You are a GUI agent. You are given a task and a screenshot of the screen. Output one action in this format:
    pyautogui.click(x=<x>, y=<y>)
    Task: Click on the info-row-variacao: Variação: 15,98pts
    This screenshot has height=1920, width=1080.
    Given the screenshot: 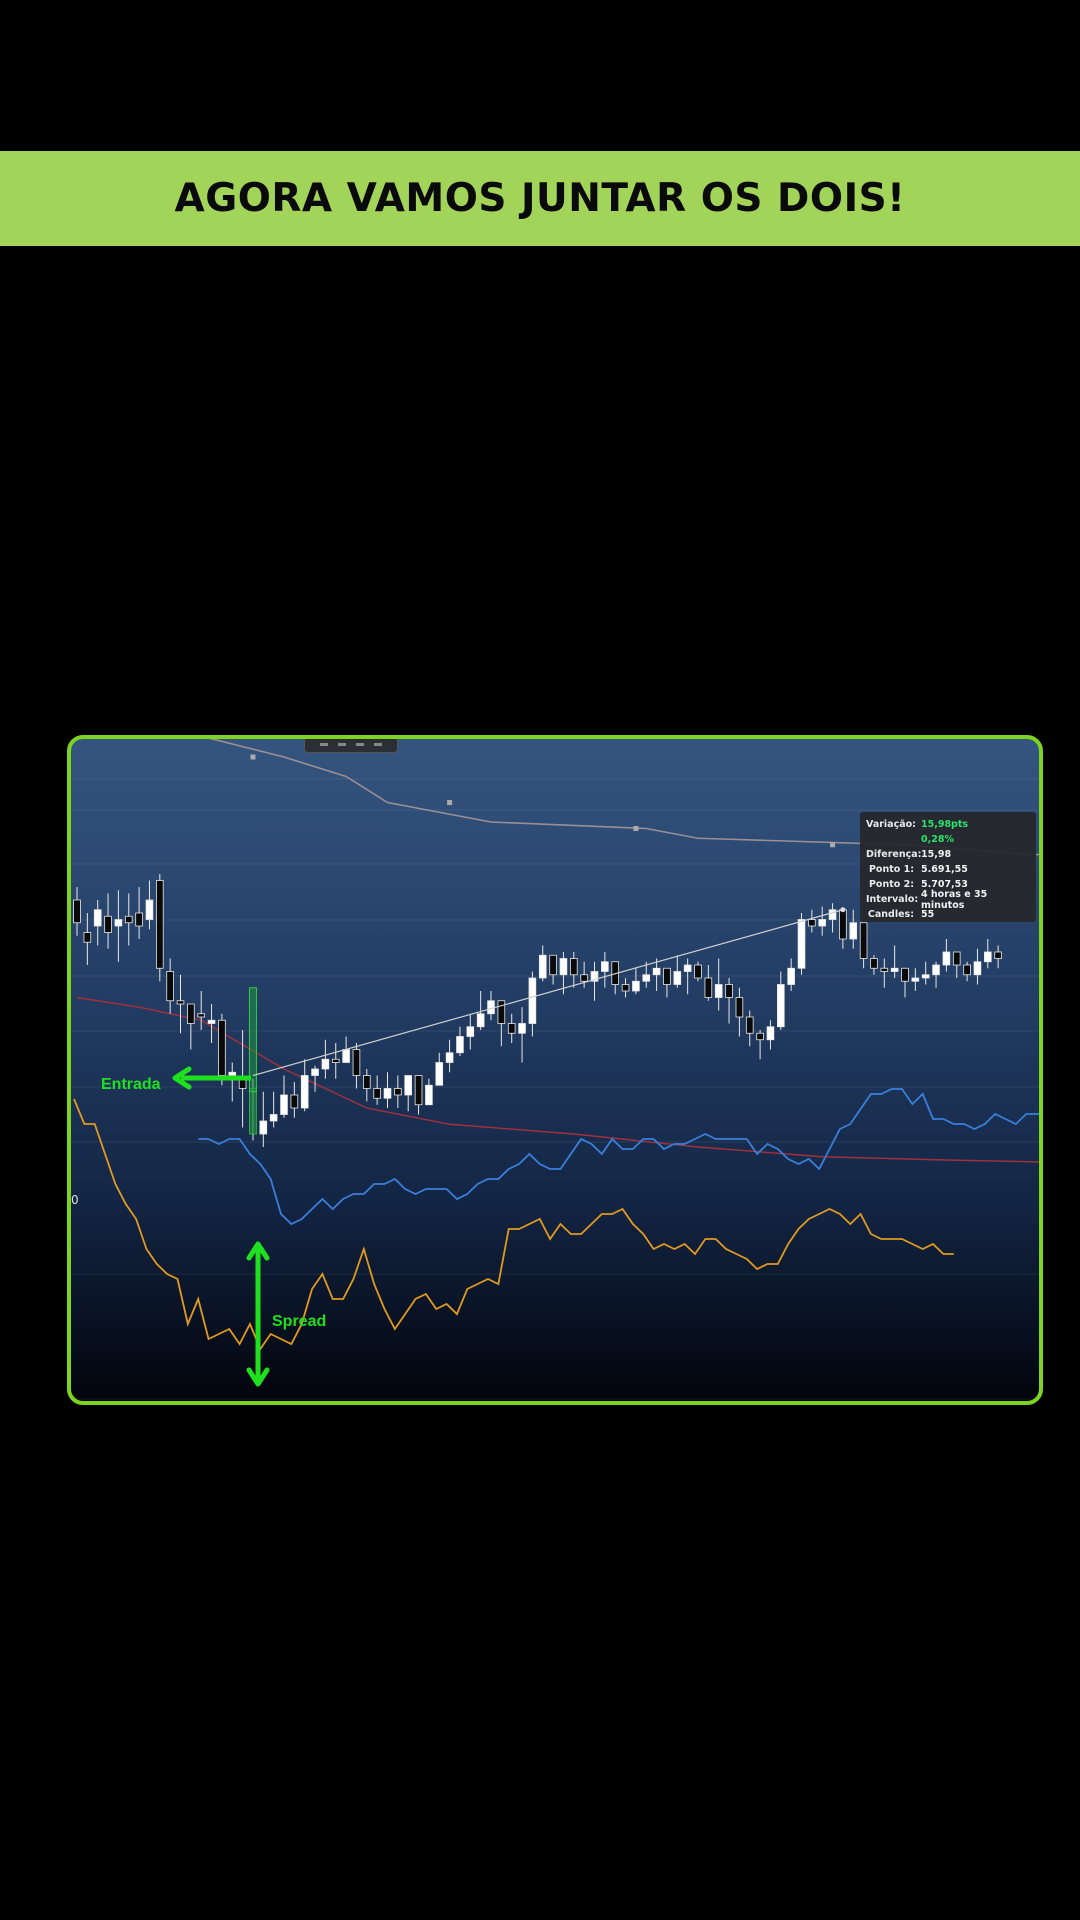 What is the action you would take?
    pyautogui.click(x=948, y=824)
    